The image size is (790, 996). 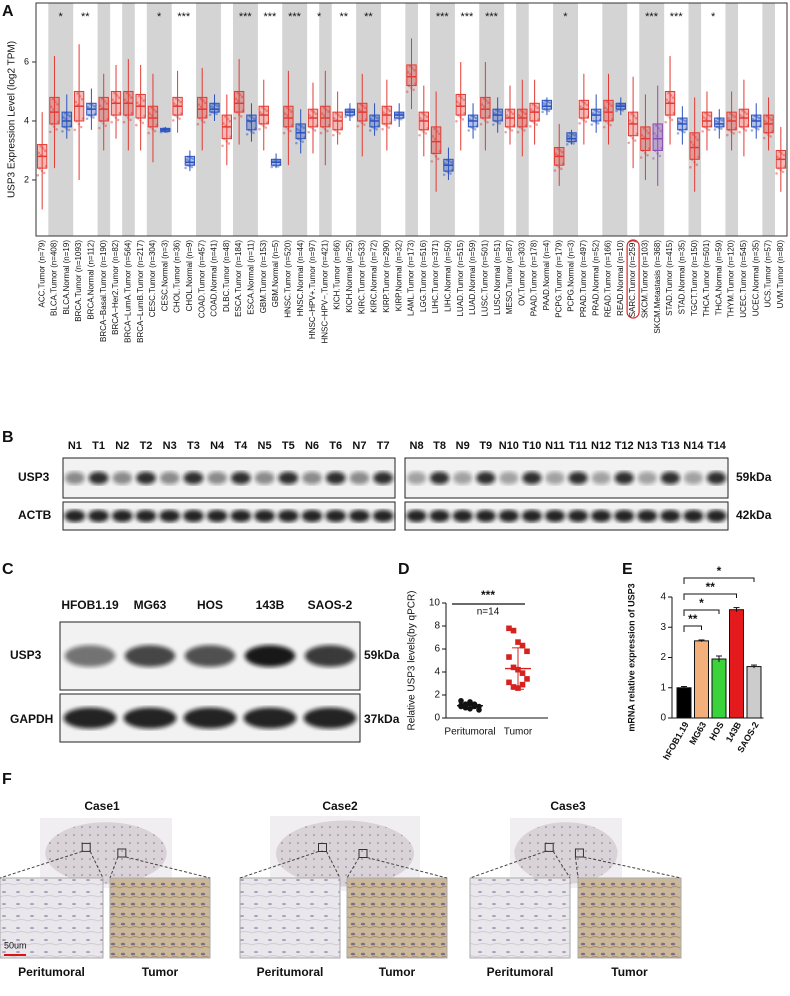 What do you see at coordinates (361, 277) in the screenshot?
I see `category-label: KIRC.Tumor (n=533)` at bounding box center [361, 277].